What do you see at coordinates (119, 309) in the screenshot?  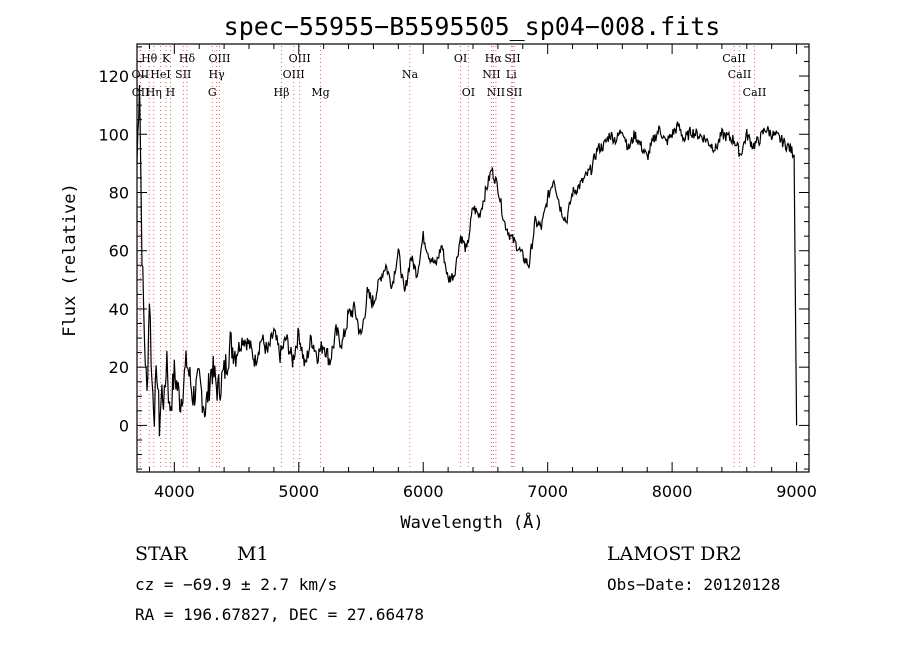 I see `y-tick-label: 40` at bounding box center [119, 309].